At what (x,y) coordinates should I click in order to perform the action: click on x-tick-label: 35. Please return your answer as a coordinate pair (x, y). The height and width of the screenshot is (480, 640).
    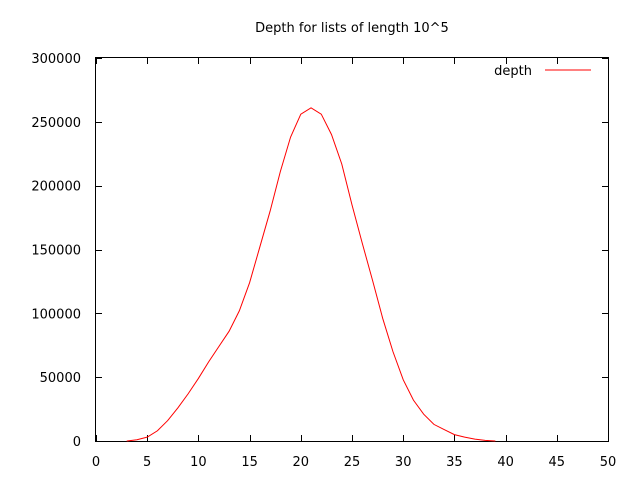
    Looking at the image, I should click on (454, 462).